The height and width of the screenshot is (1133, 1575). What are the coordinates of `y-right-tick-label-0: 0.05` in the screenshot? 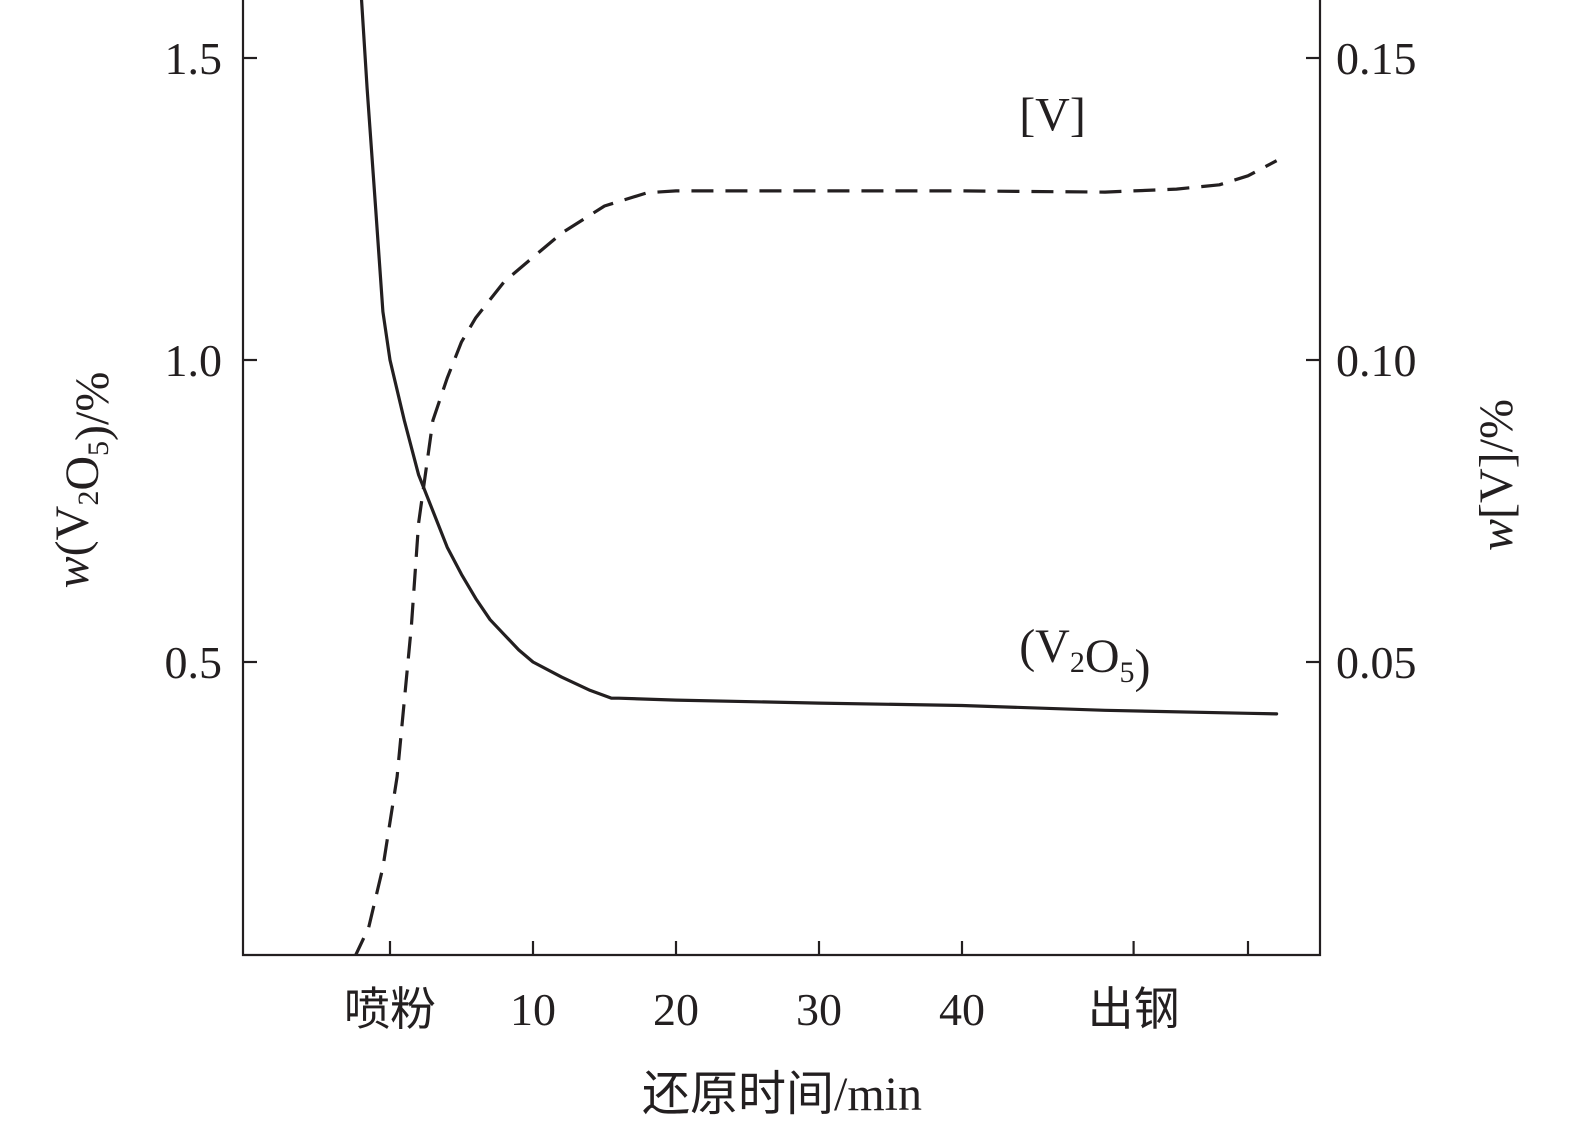 It's located at (1376, 662).